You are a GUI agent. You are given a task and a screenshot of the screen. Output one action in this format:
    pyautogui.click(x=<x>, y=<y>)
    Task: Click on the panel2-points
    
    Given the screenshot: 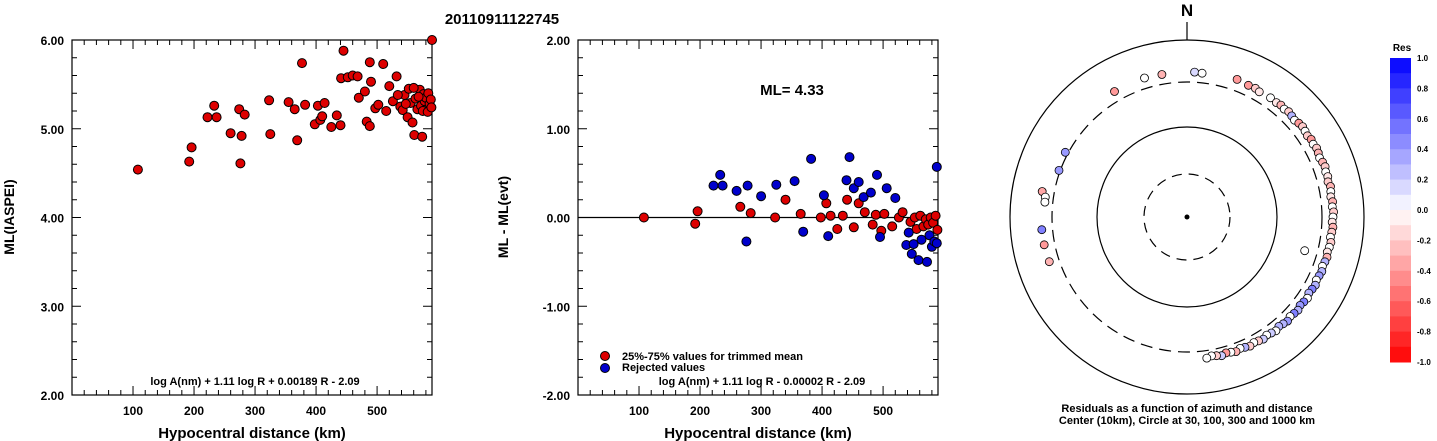 What is the action you would take?
    pyautogui.click(x=790, y=209)
    